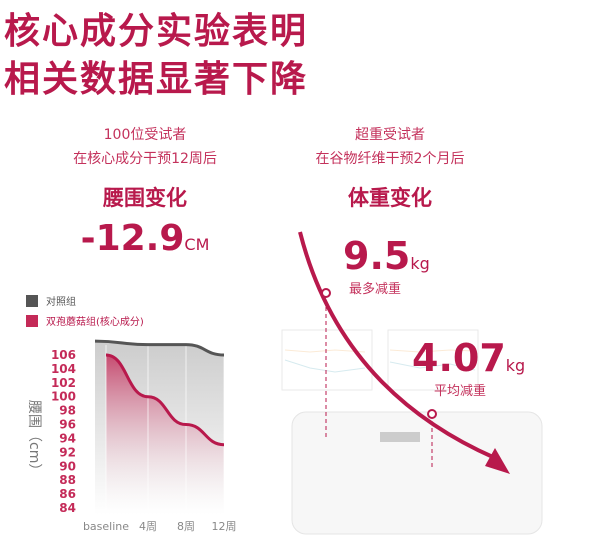 Image resolution: width=600 pixels, height=540 pixels. I want to click on y-tick-label: 98, so click(67, 411).